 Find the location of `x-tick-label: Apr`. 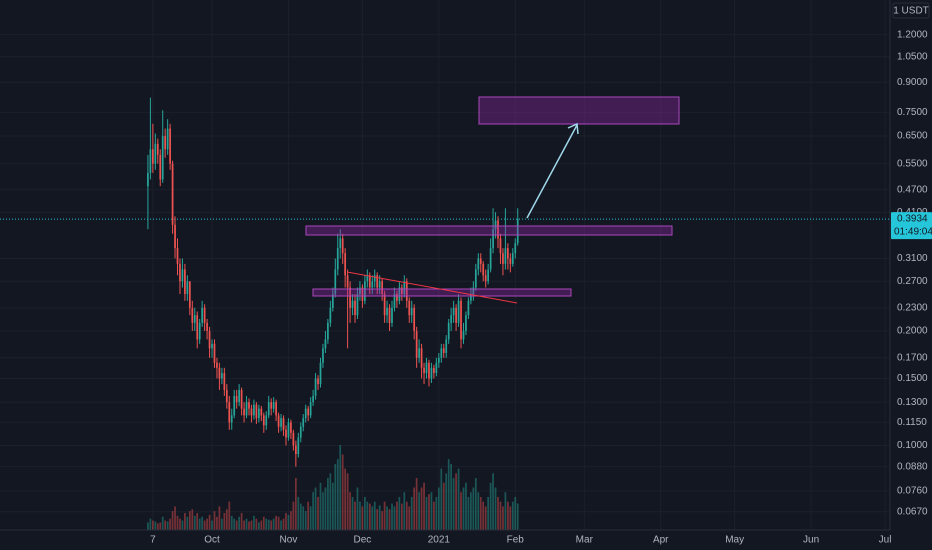

x-tick-label: Apr is located at coordinates (661, 540).